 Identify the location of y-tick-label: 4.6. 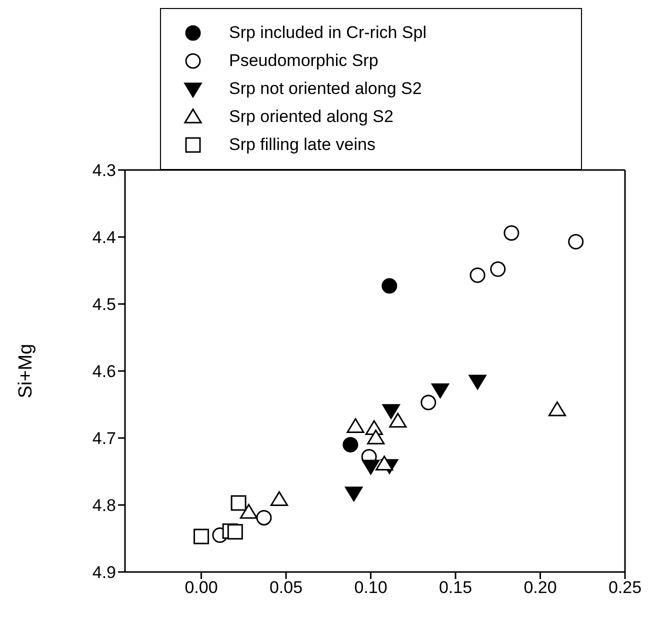
(104, 372).